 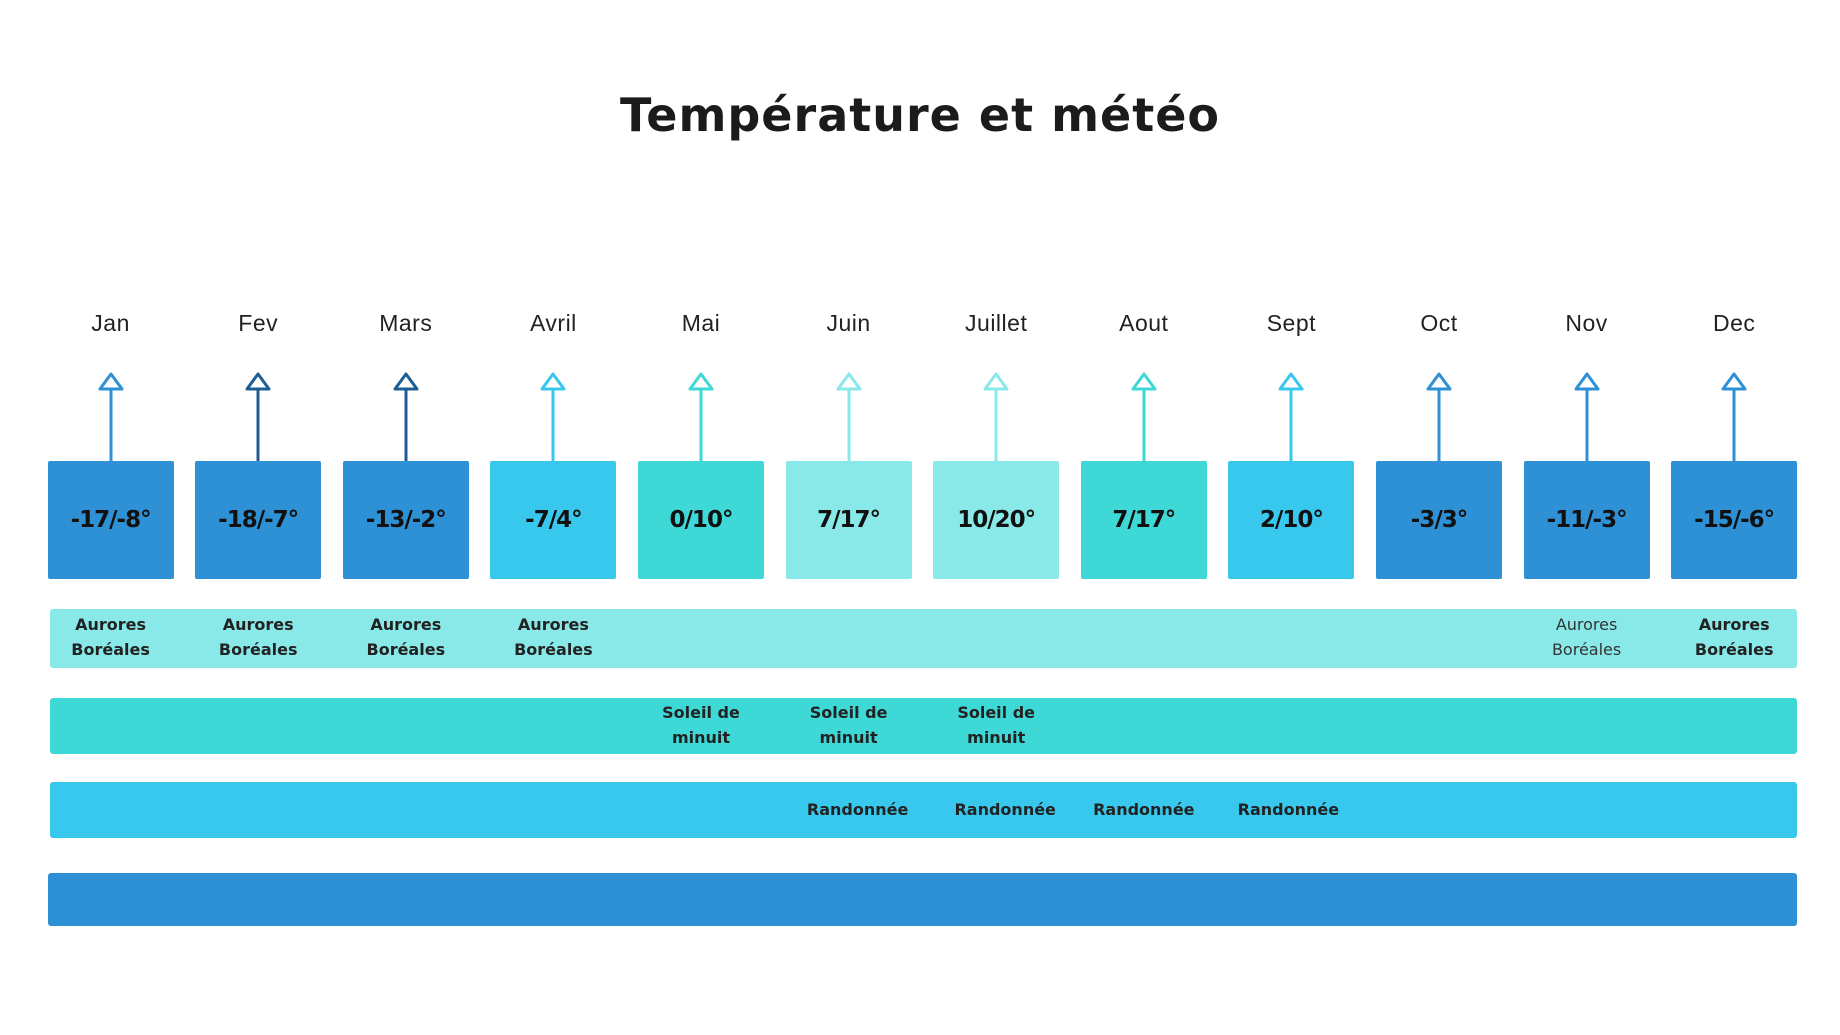 I want to click on month-label: Oct, so click(x=1439, y=323).